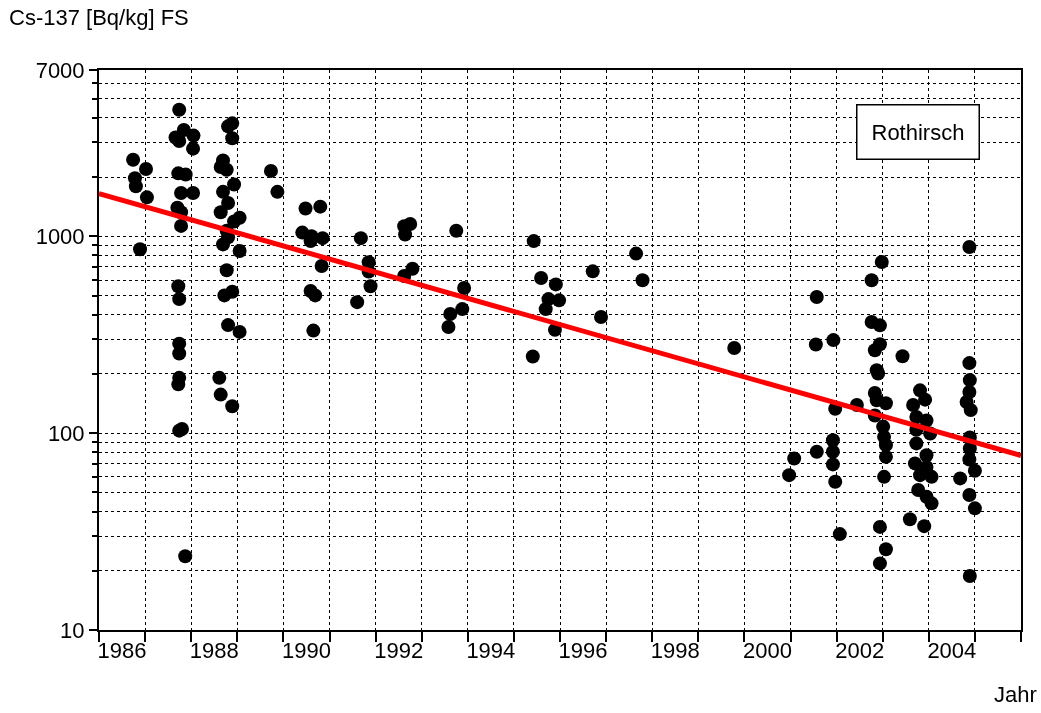 The width and height of the screenshot is (1041, 713). I want to click on y-tick-label: 10, so click(72, 630).